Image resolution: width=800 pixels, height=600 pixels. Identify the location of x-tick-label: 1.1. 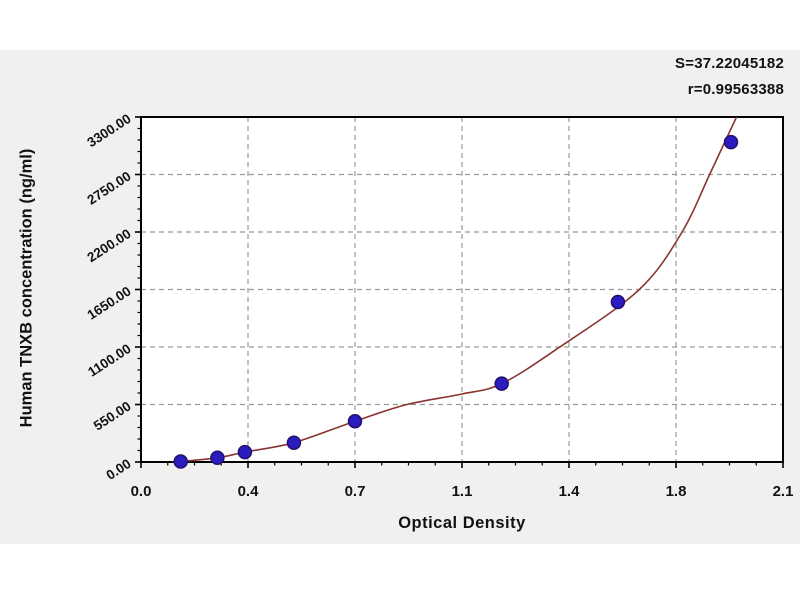
(462, 491).